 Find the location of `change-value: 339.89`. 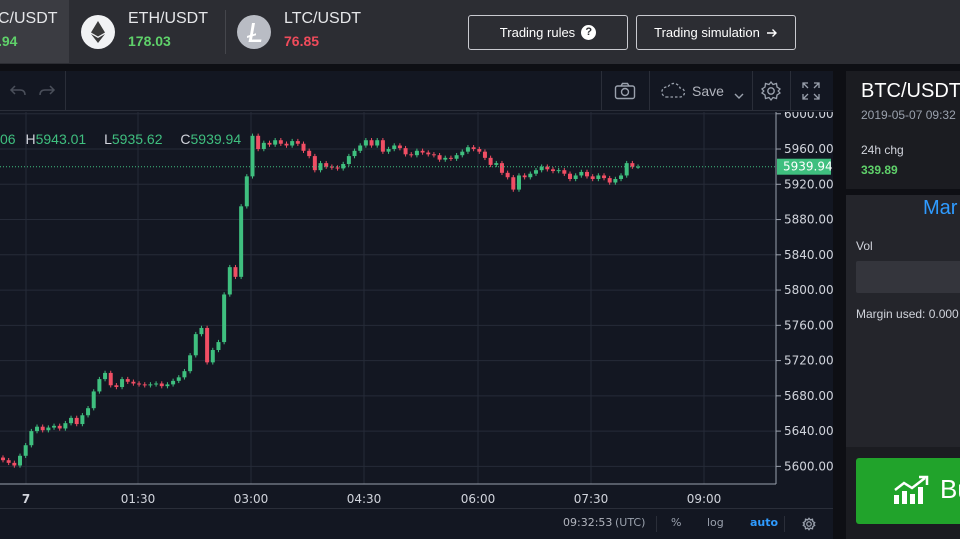

change-value: 339.89 is located at coordinates (879, 170).